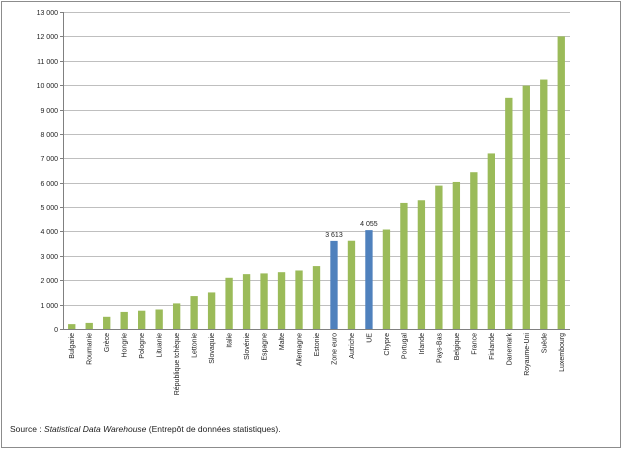  Describe the element at coordinates (49, 208) in the screenshot. I see `y-tick-label: 5 000` at that location.